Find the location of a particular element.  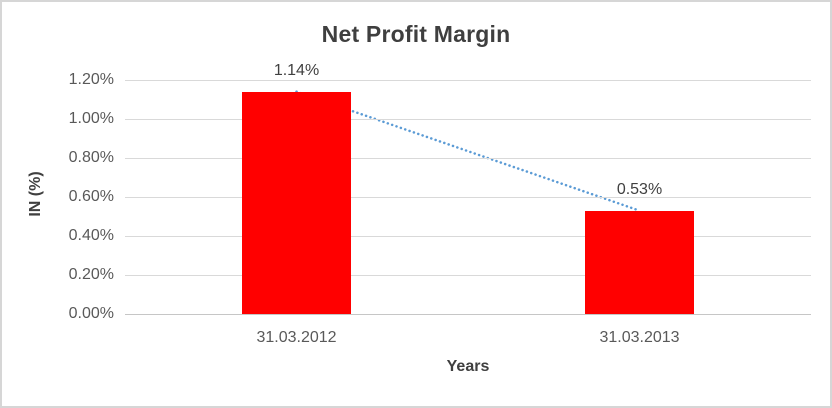

trendline-svg is located at coordinates (468, 151).